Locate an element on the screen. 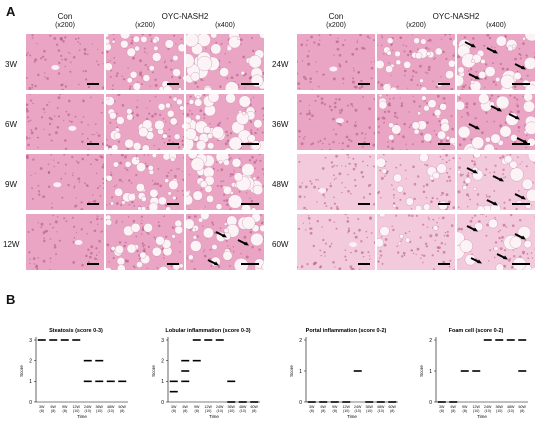 The image size is (550, 431). row-label: 36W is located at coordinates (280, 124).